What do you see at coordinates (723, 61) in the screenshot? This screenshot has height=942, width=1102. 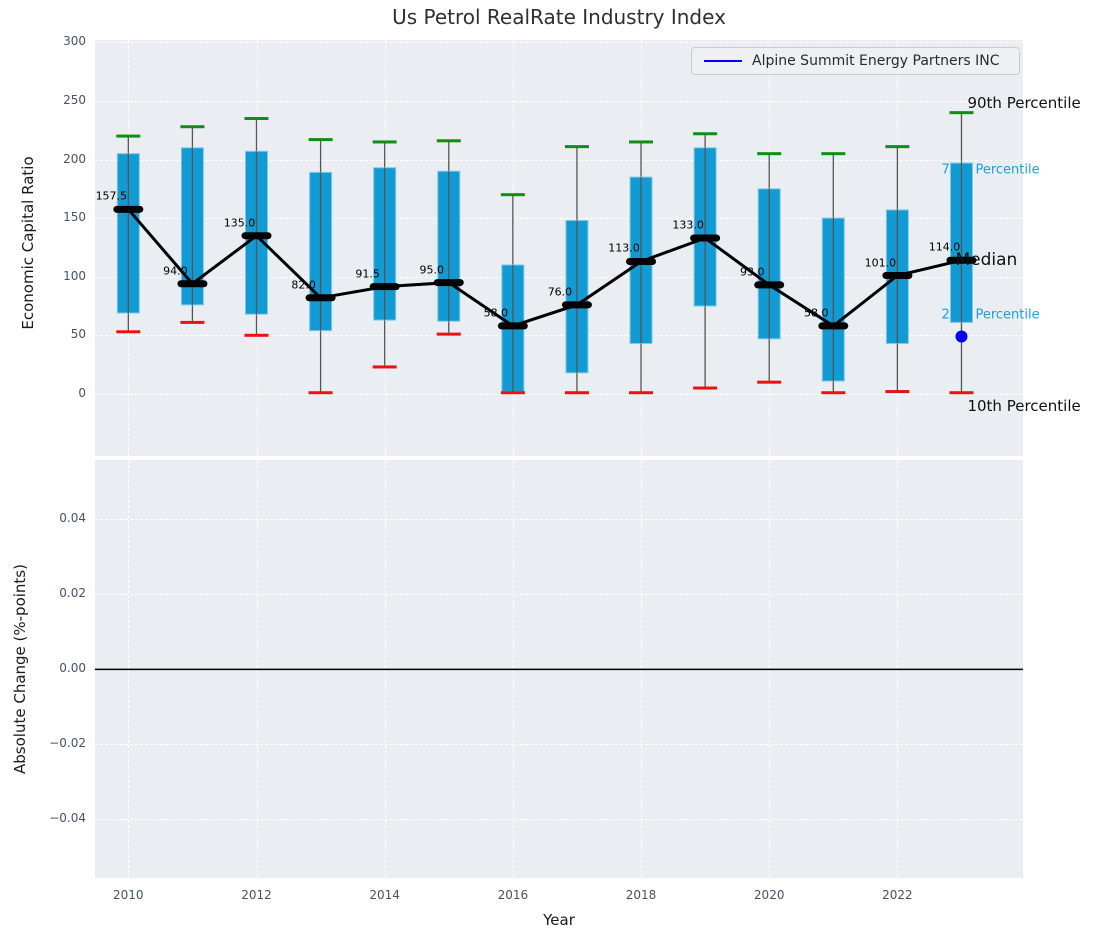 I see `legend-line-sample` at bounding box center [723, 61].